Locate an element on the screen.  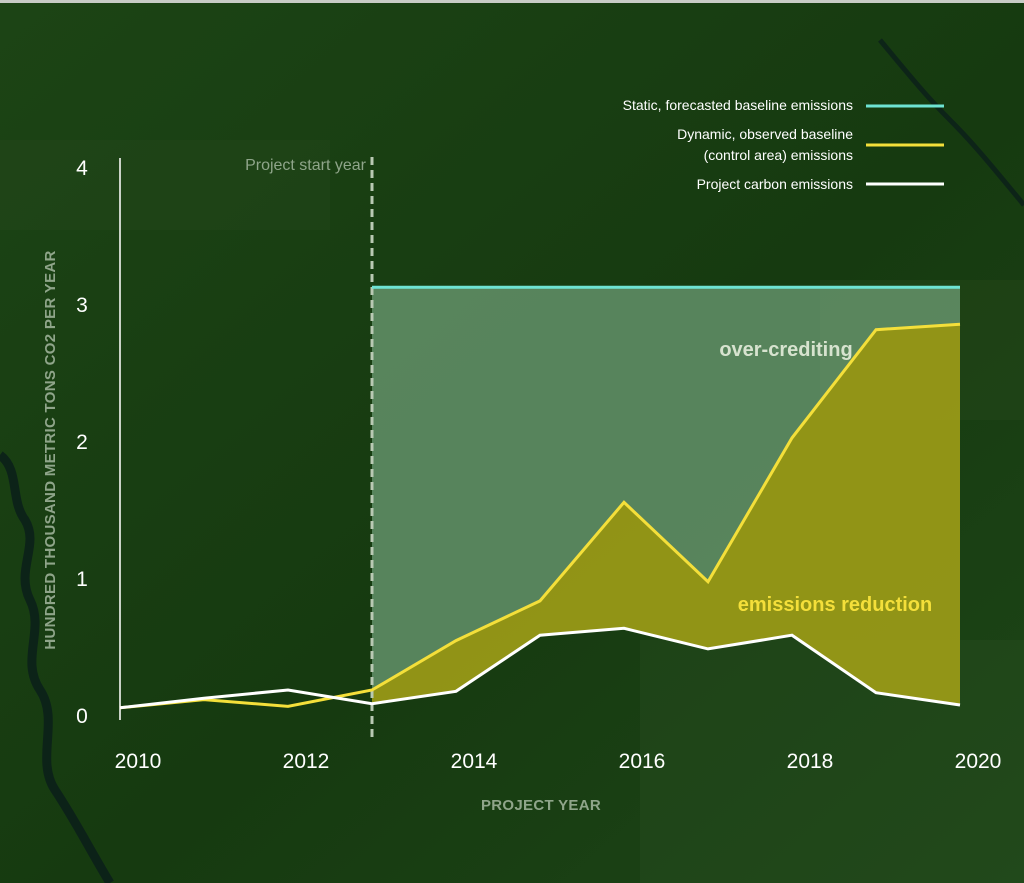
over-crediting-label: over-crediting is located at coordinates (785, 350).